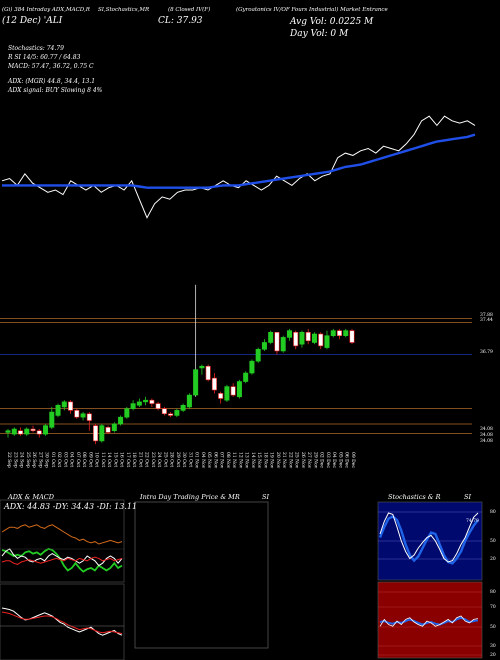 Image resolution: width=500 pixels, height=660 pixels. I want to click on adx-panel-label: ADX: 44.83 -DY: 34.43 -DI: 13.11, so click(71, 506).